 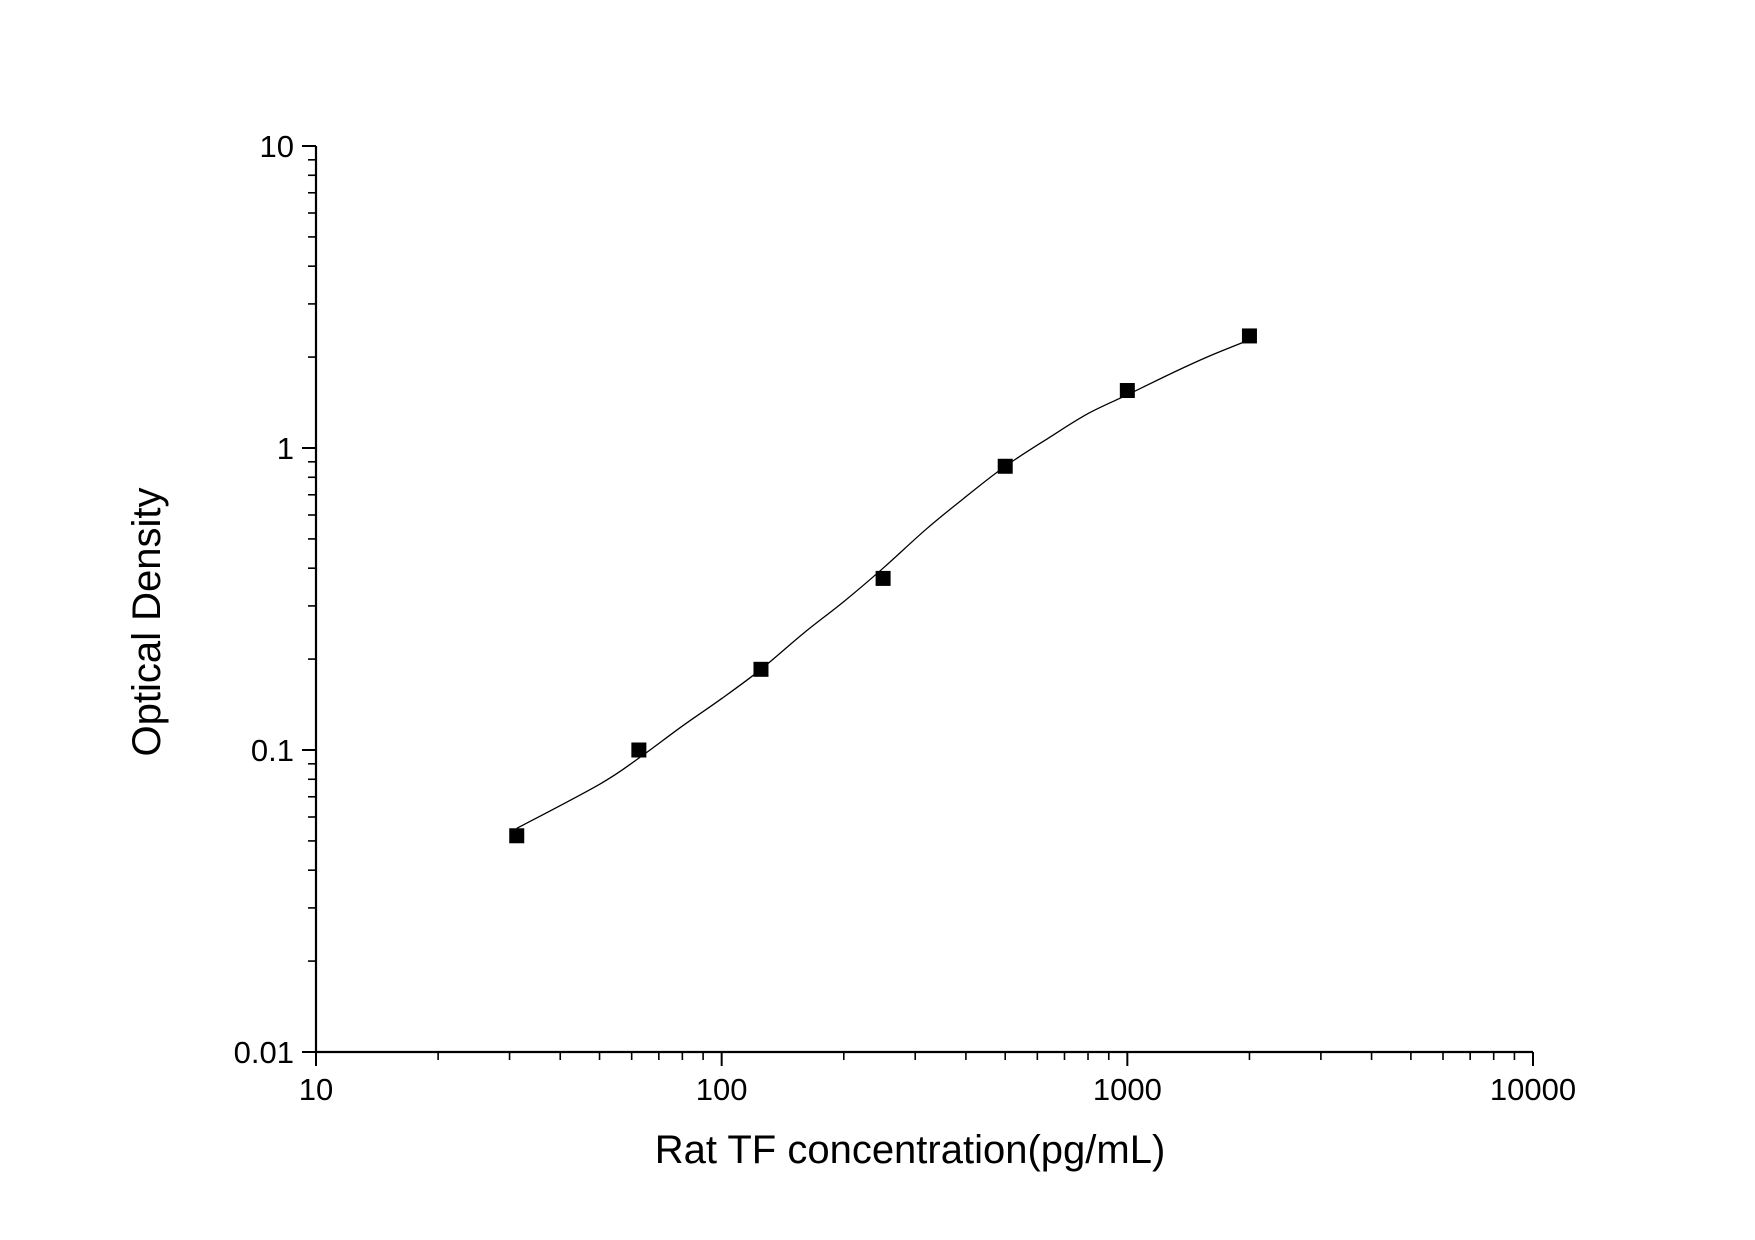 I want to click on x-tick-label: 100, so click(x=722, y=1089).